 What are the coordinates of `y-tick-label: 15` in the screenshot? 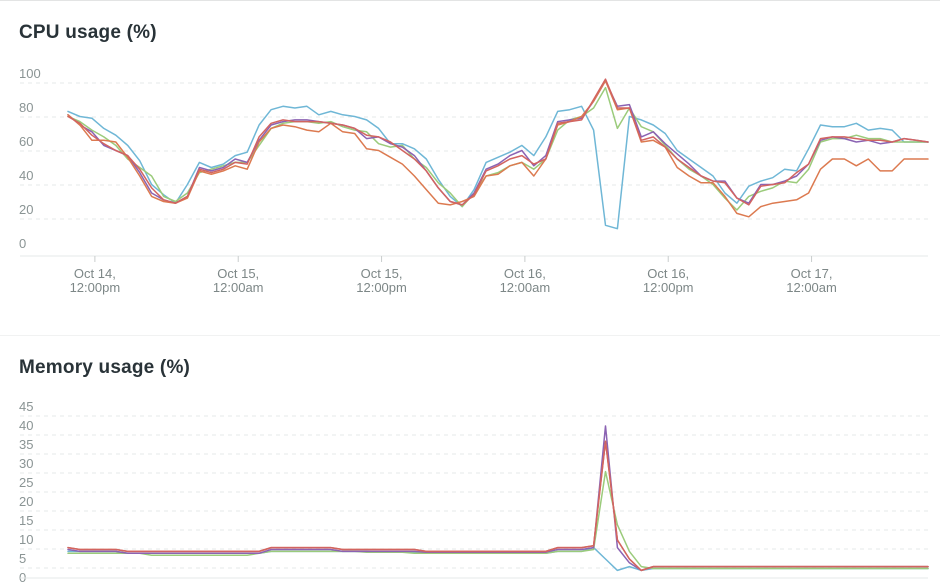 It's located at (26, 520).